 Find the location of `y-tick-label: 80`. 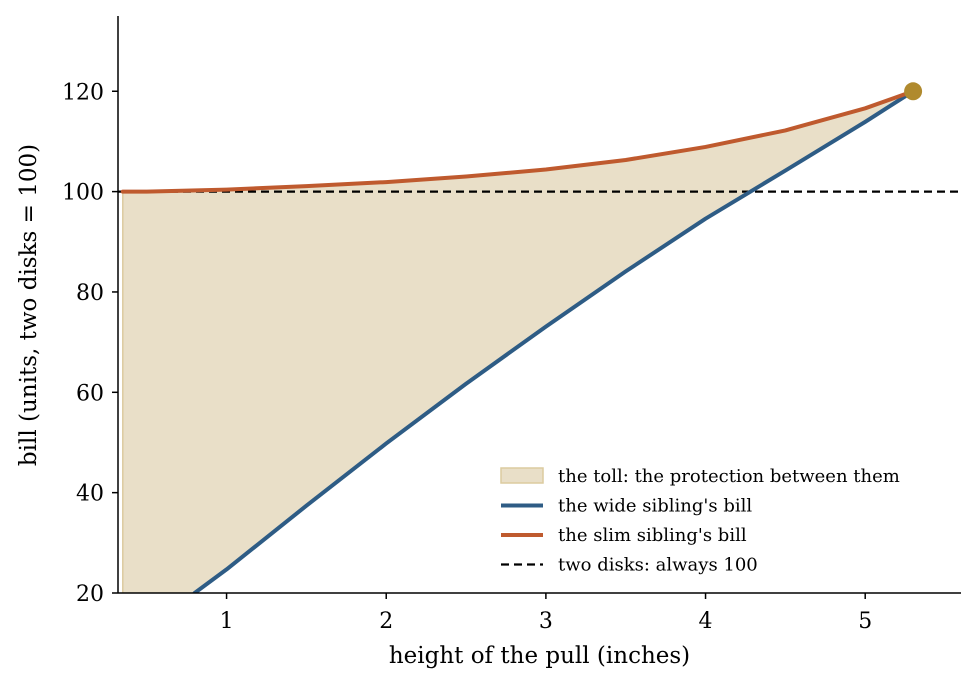

y-tick-label: 80 is located at coordinates (90, 293).